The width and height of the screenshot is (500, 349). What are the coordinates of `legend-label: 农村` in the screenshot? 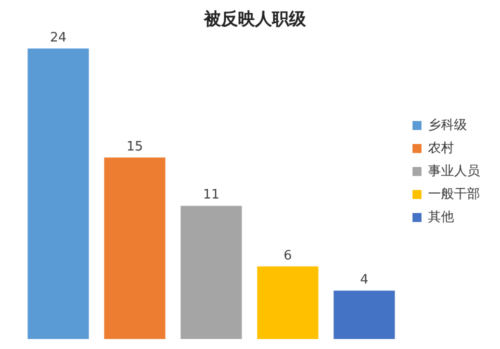 It's located at (441, 148).